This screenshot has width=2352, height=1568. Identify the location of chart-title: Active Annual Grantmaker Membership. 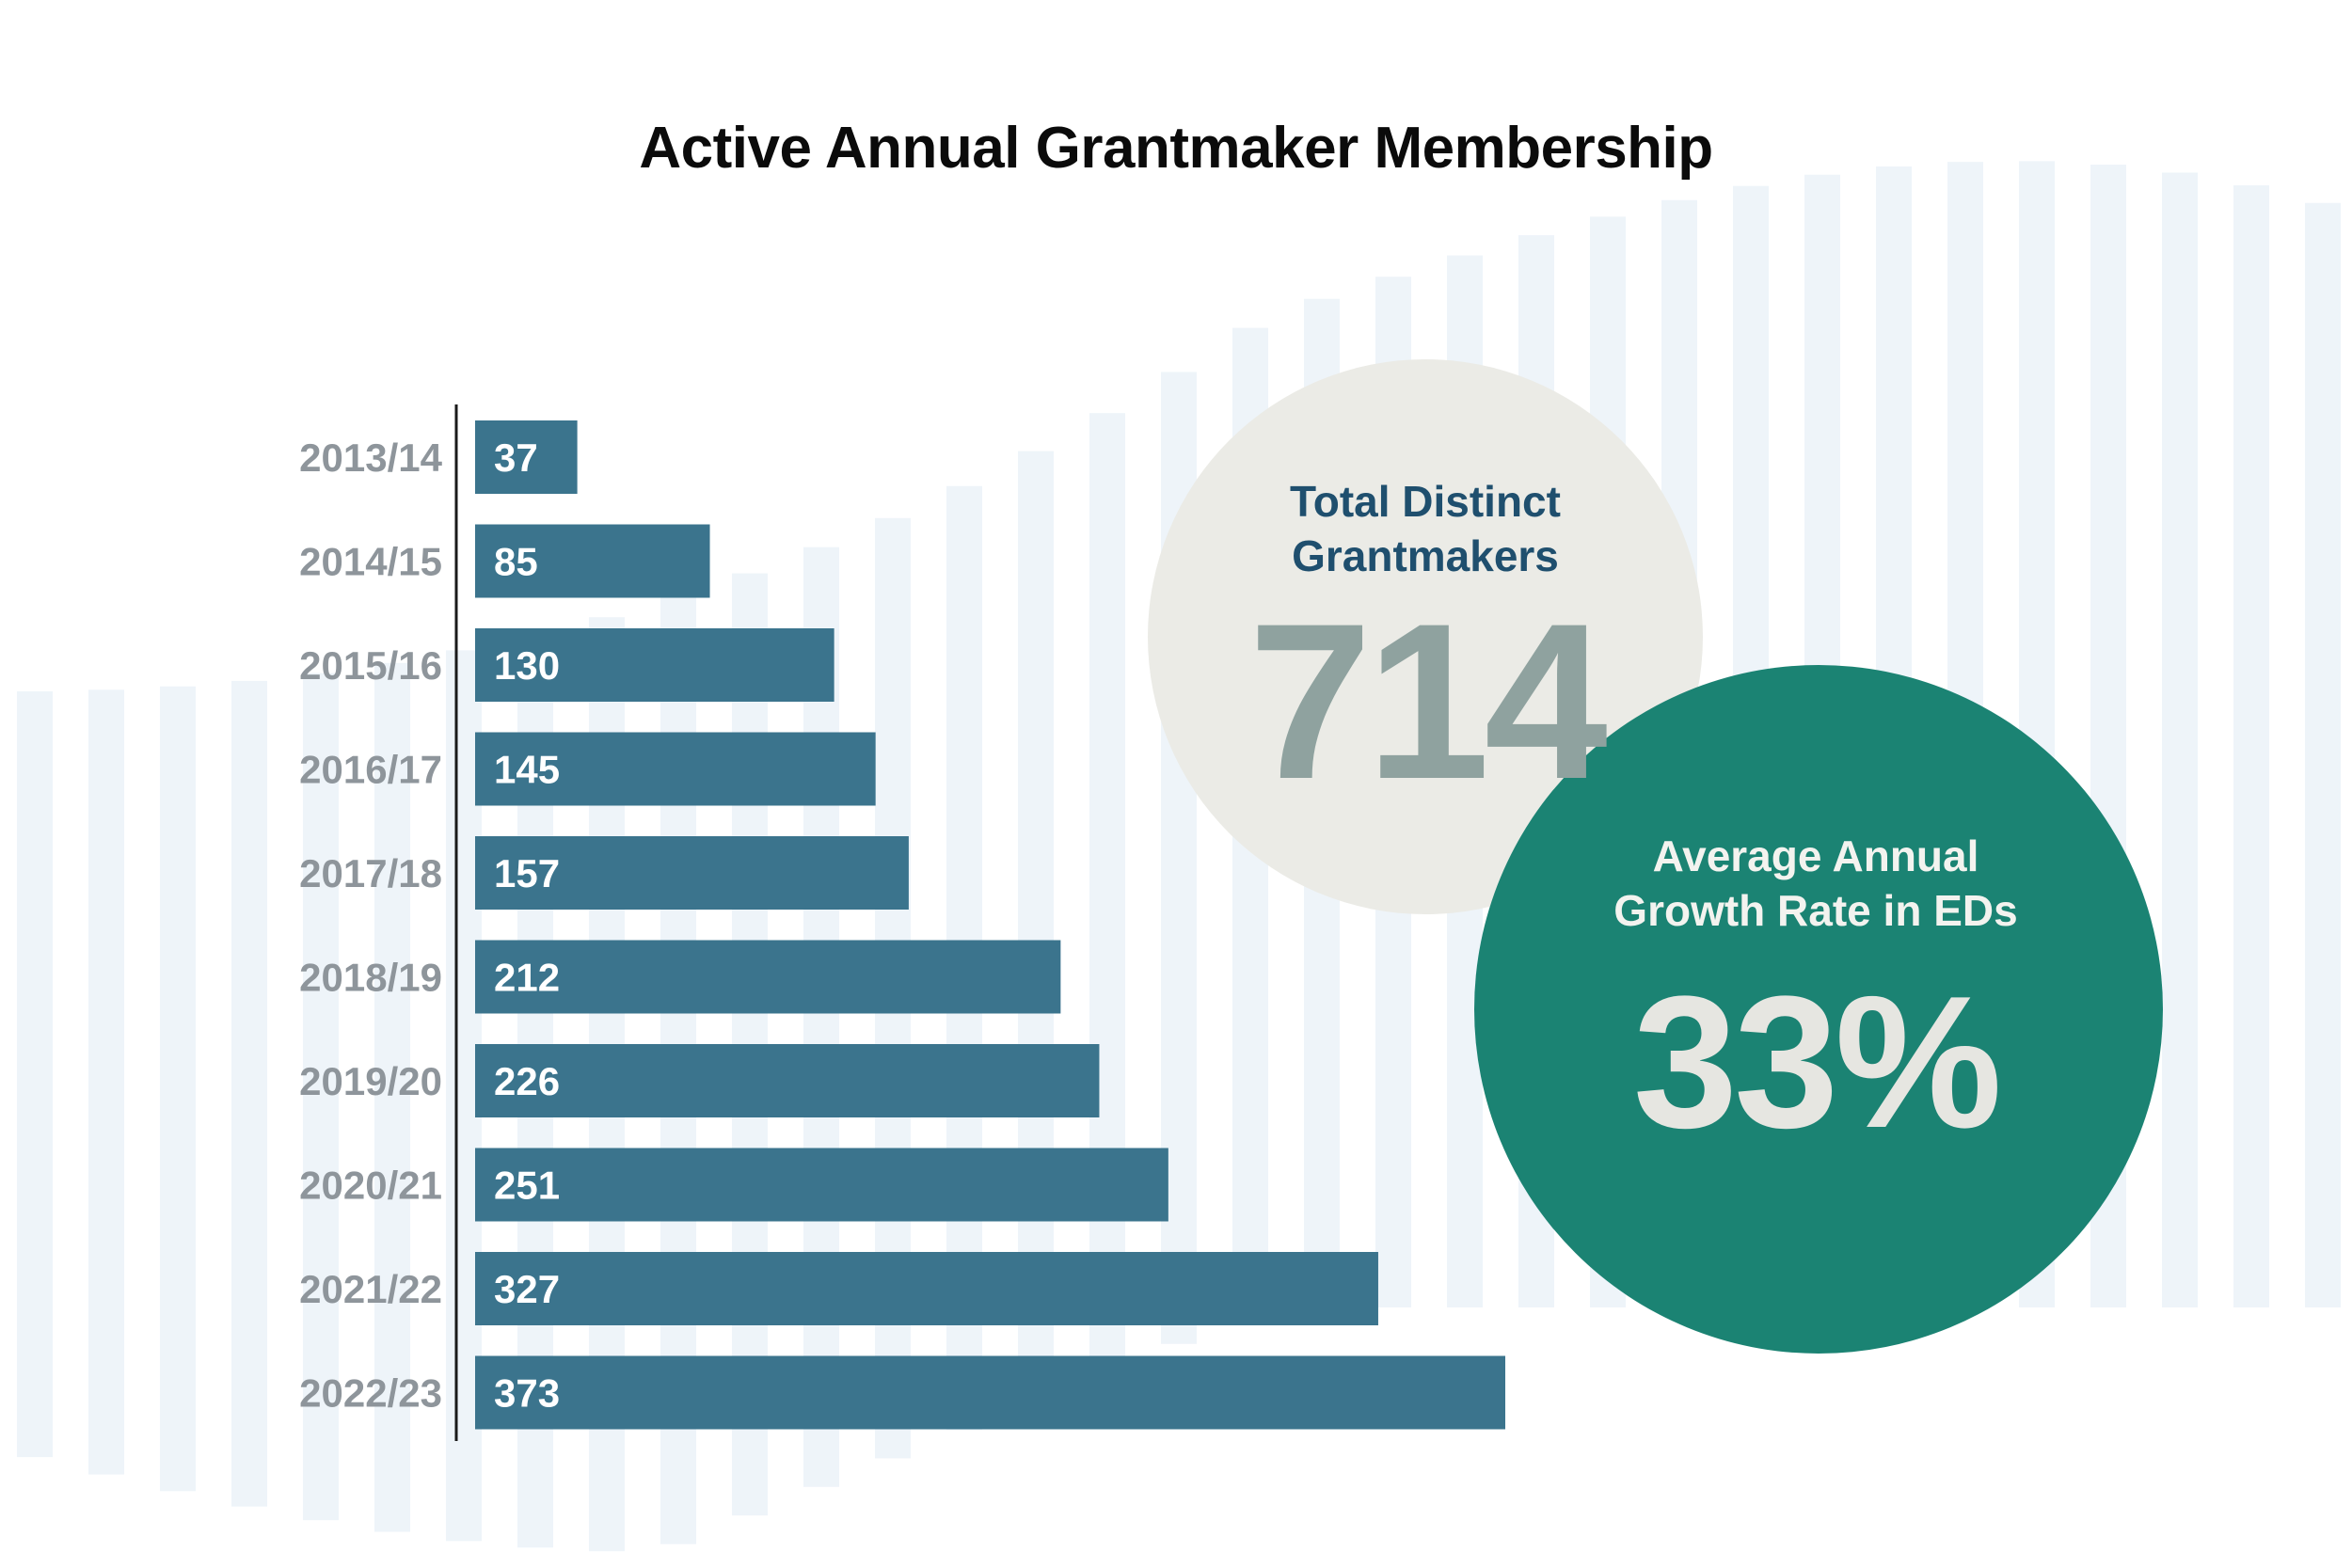
(1176, 148).